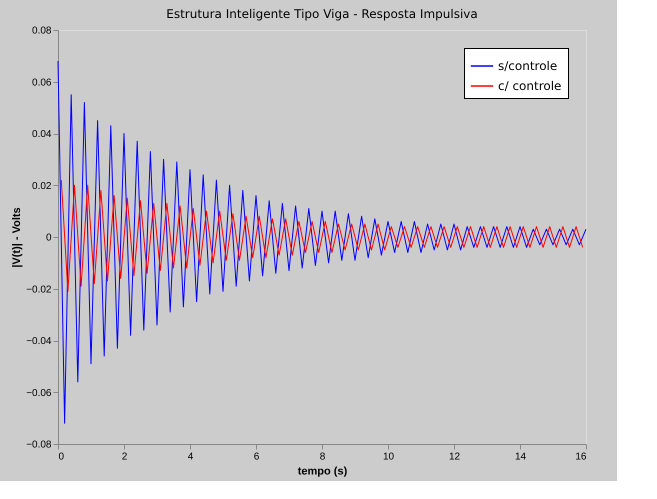 The image size is (657, 499). What do you see at coordinates (125, 457) in the screenshot?
I see `x-tick-label: 2` at bounding box center [125, 457].